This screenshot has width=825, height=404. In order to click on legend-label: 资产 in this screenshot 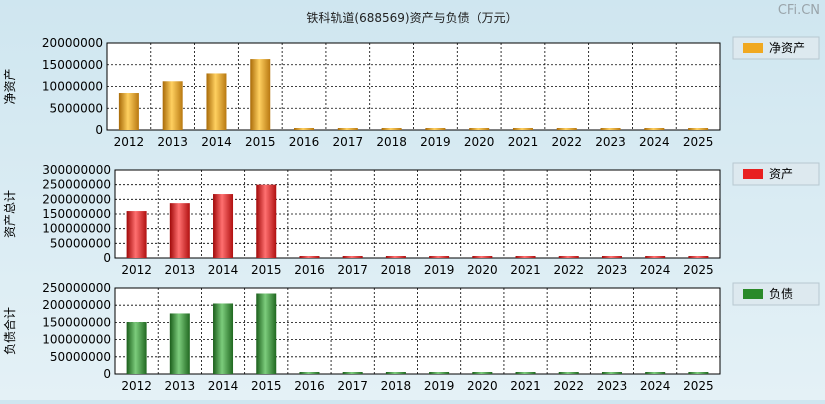, I will do `click(781, 174)`.